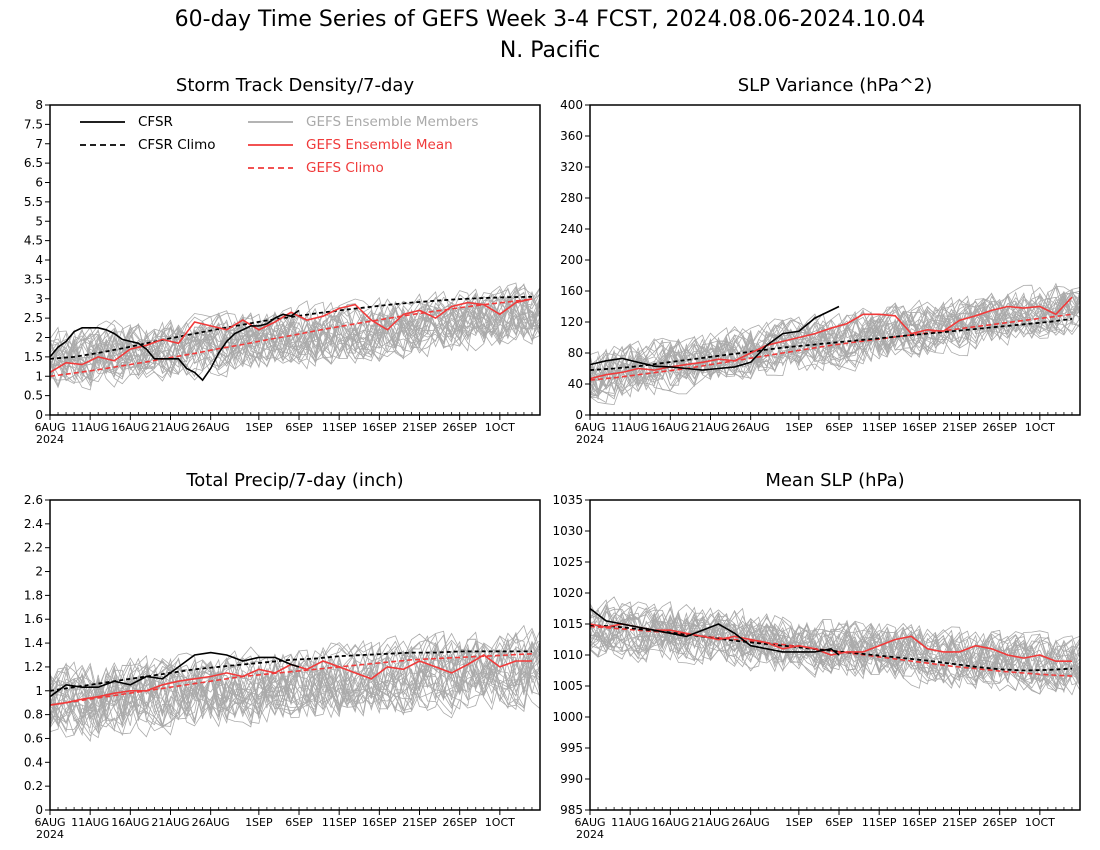 Image resolution: width=1100 pixels, height=850 pixels. Describe the element at coordinates (39, 144) in the screenshot. I see `y-tick-label: 7` at that location.